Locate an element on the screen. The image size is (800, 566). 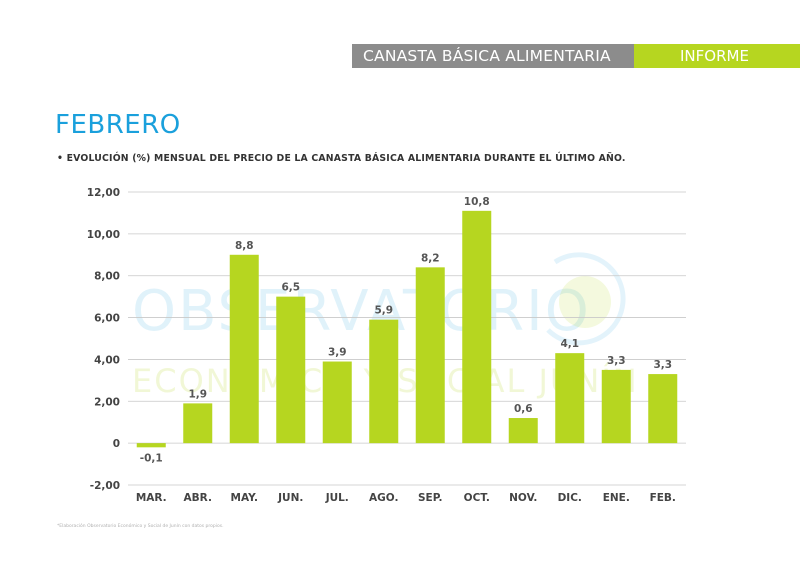
data-label: 5,9 is located at coordinates (383, 311).